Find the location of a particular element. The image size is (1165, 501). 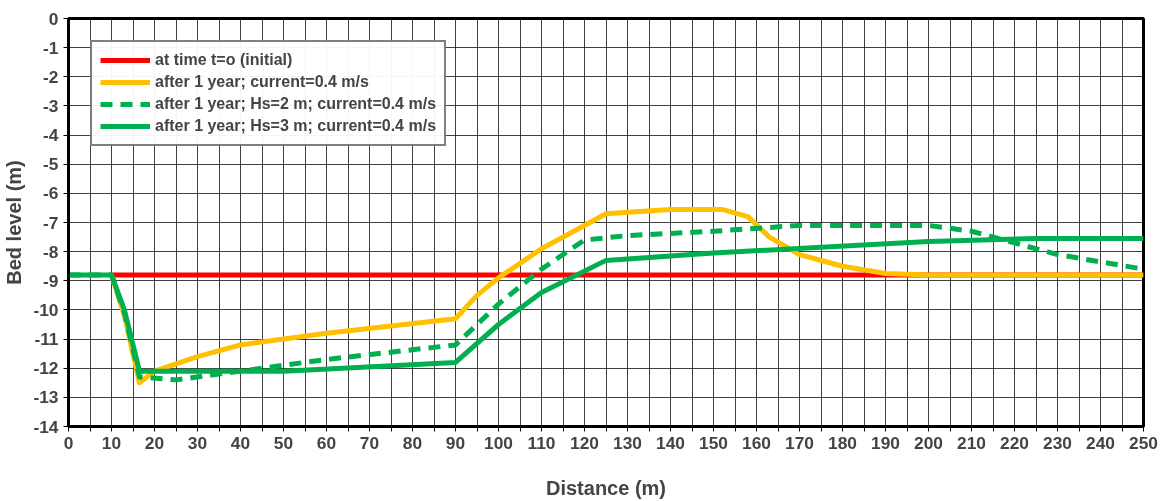

x-tick-label: 50 is located at coordinates (283, 442).